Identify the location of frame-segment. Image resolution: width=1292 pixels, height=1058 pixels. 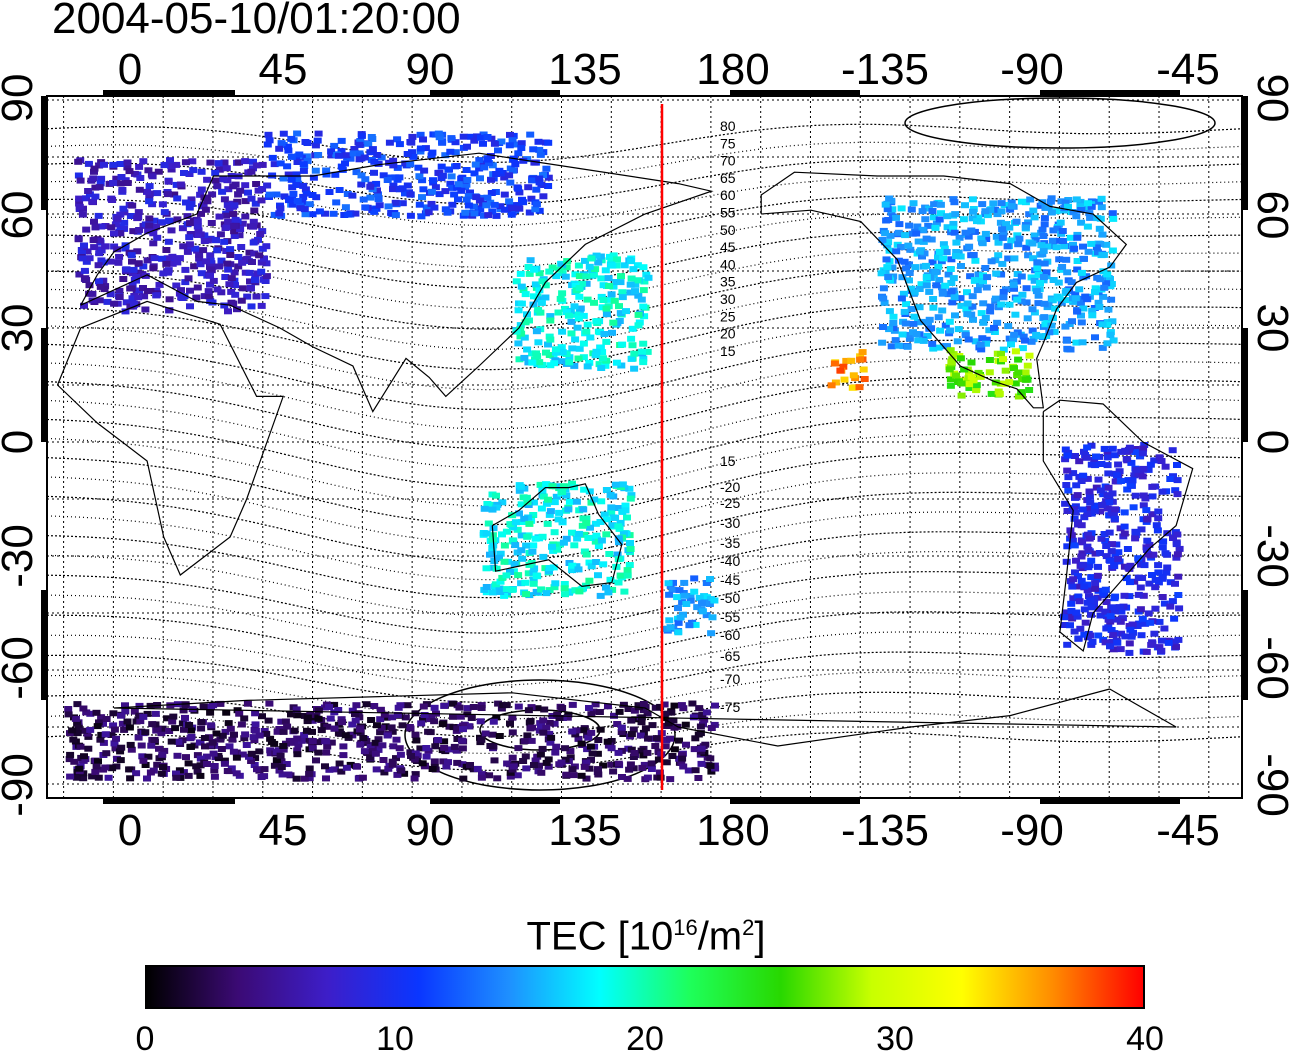
(1245, 645).